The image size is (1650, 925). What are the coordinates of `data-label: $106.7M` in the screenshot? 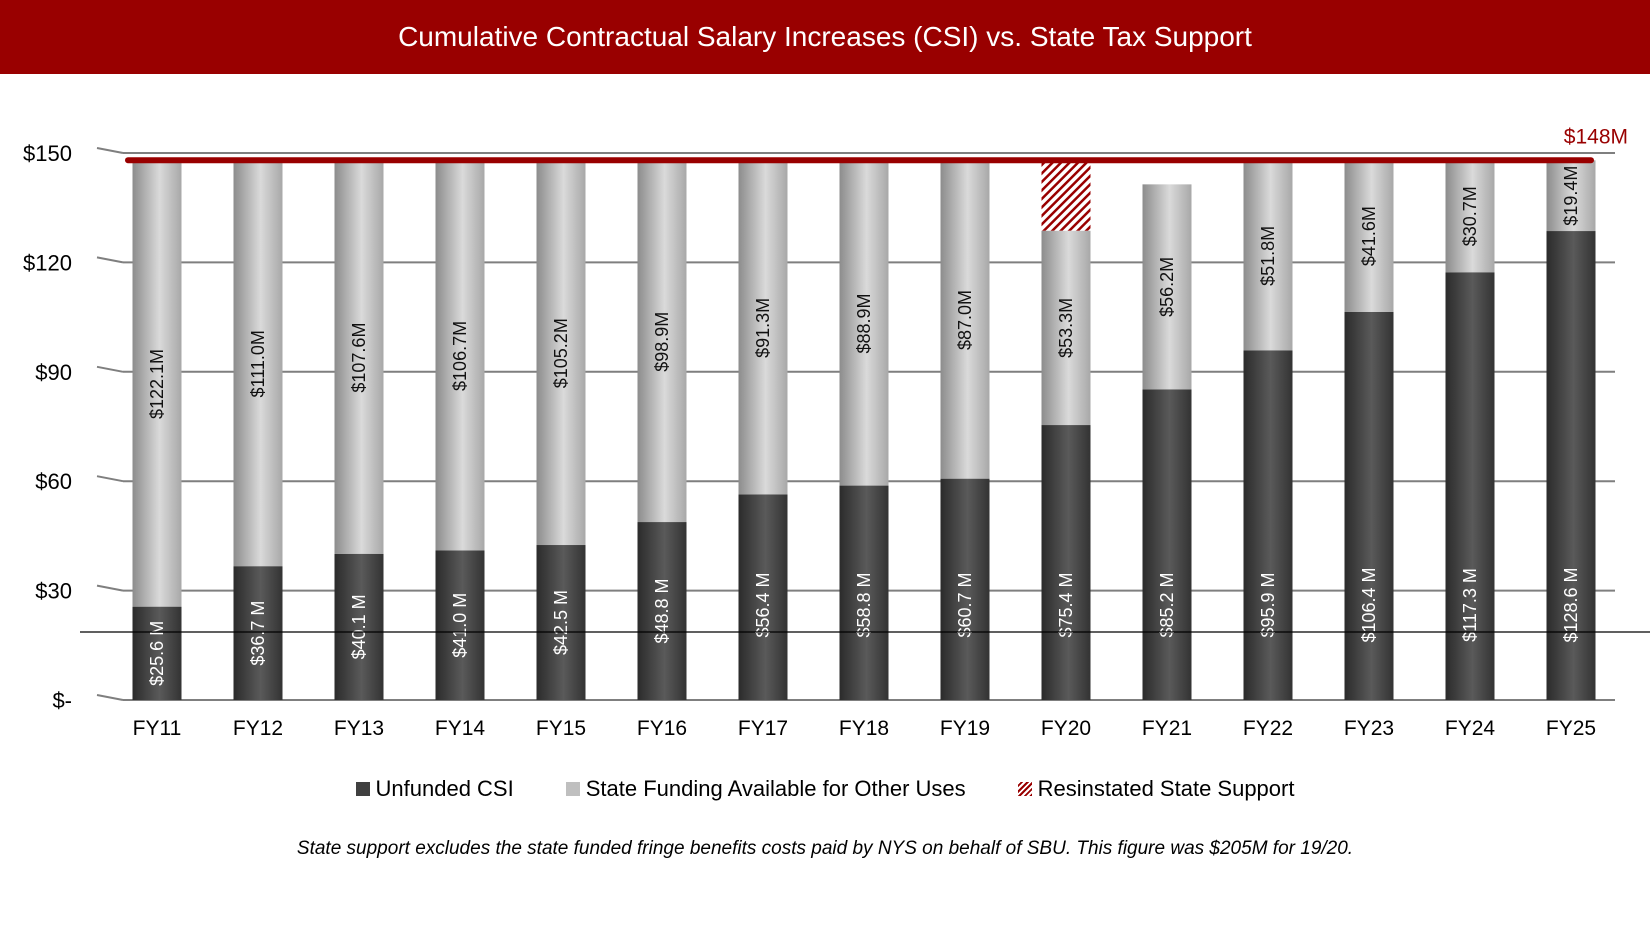 It's located at (460, 356).